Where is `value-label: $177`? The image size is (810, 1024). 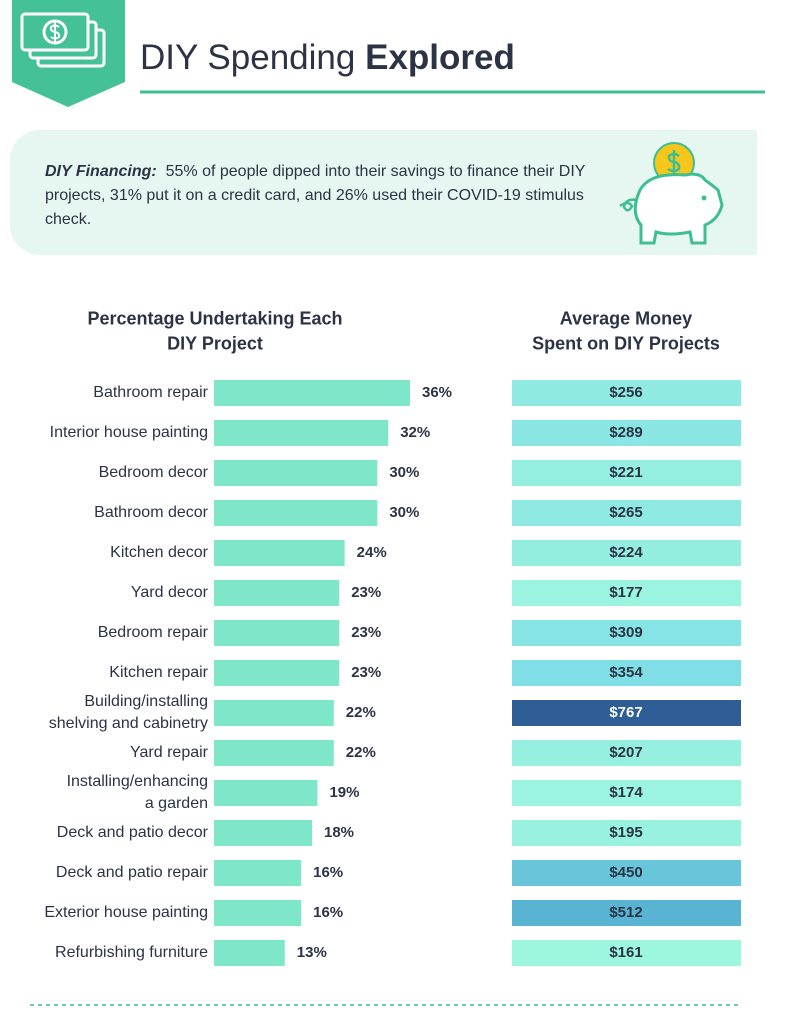 value-label: $177 is located at coordinates (625, 592).